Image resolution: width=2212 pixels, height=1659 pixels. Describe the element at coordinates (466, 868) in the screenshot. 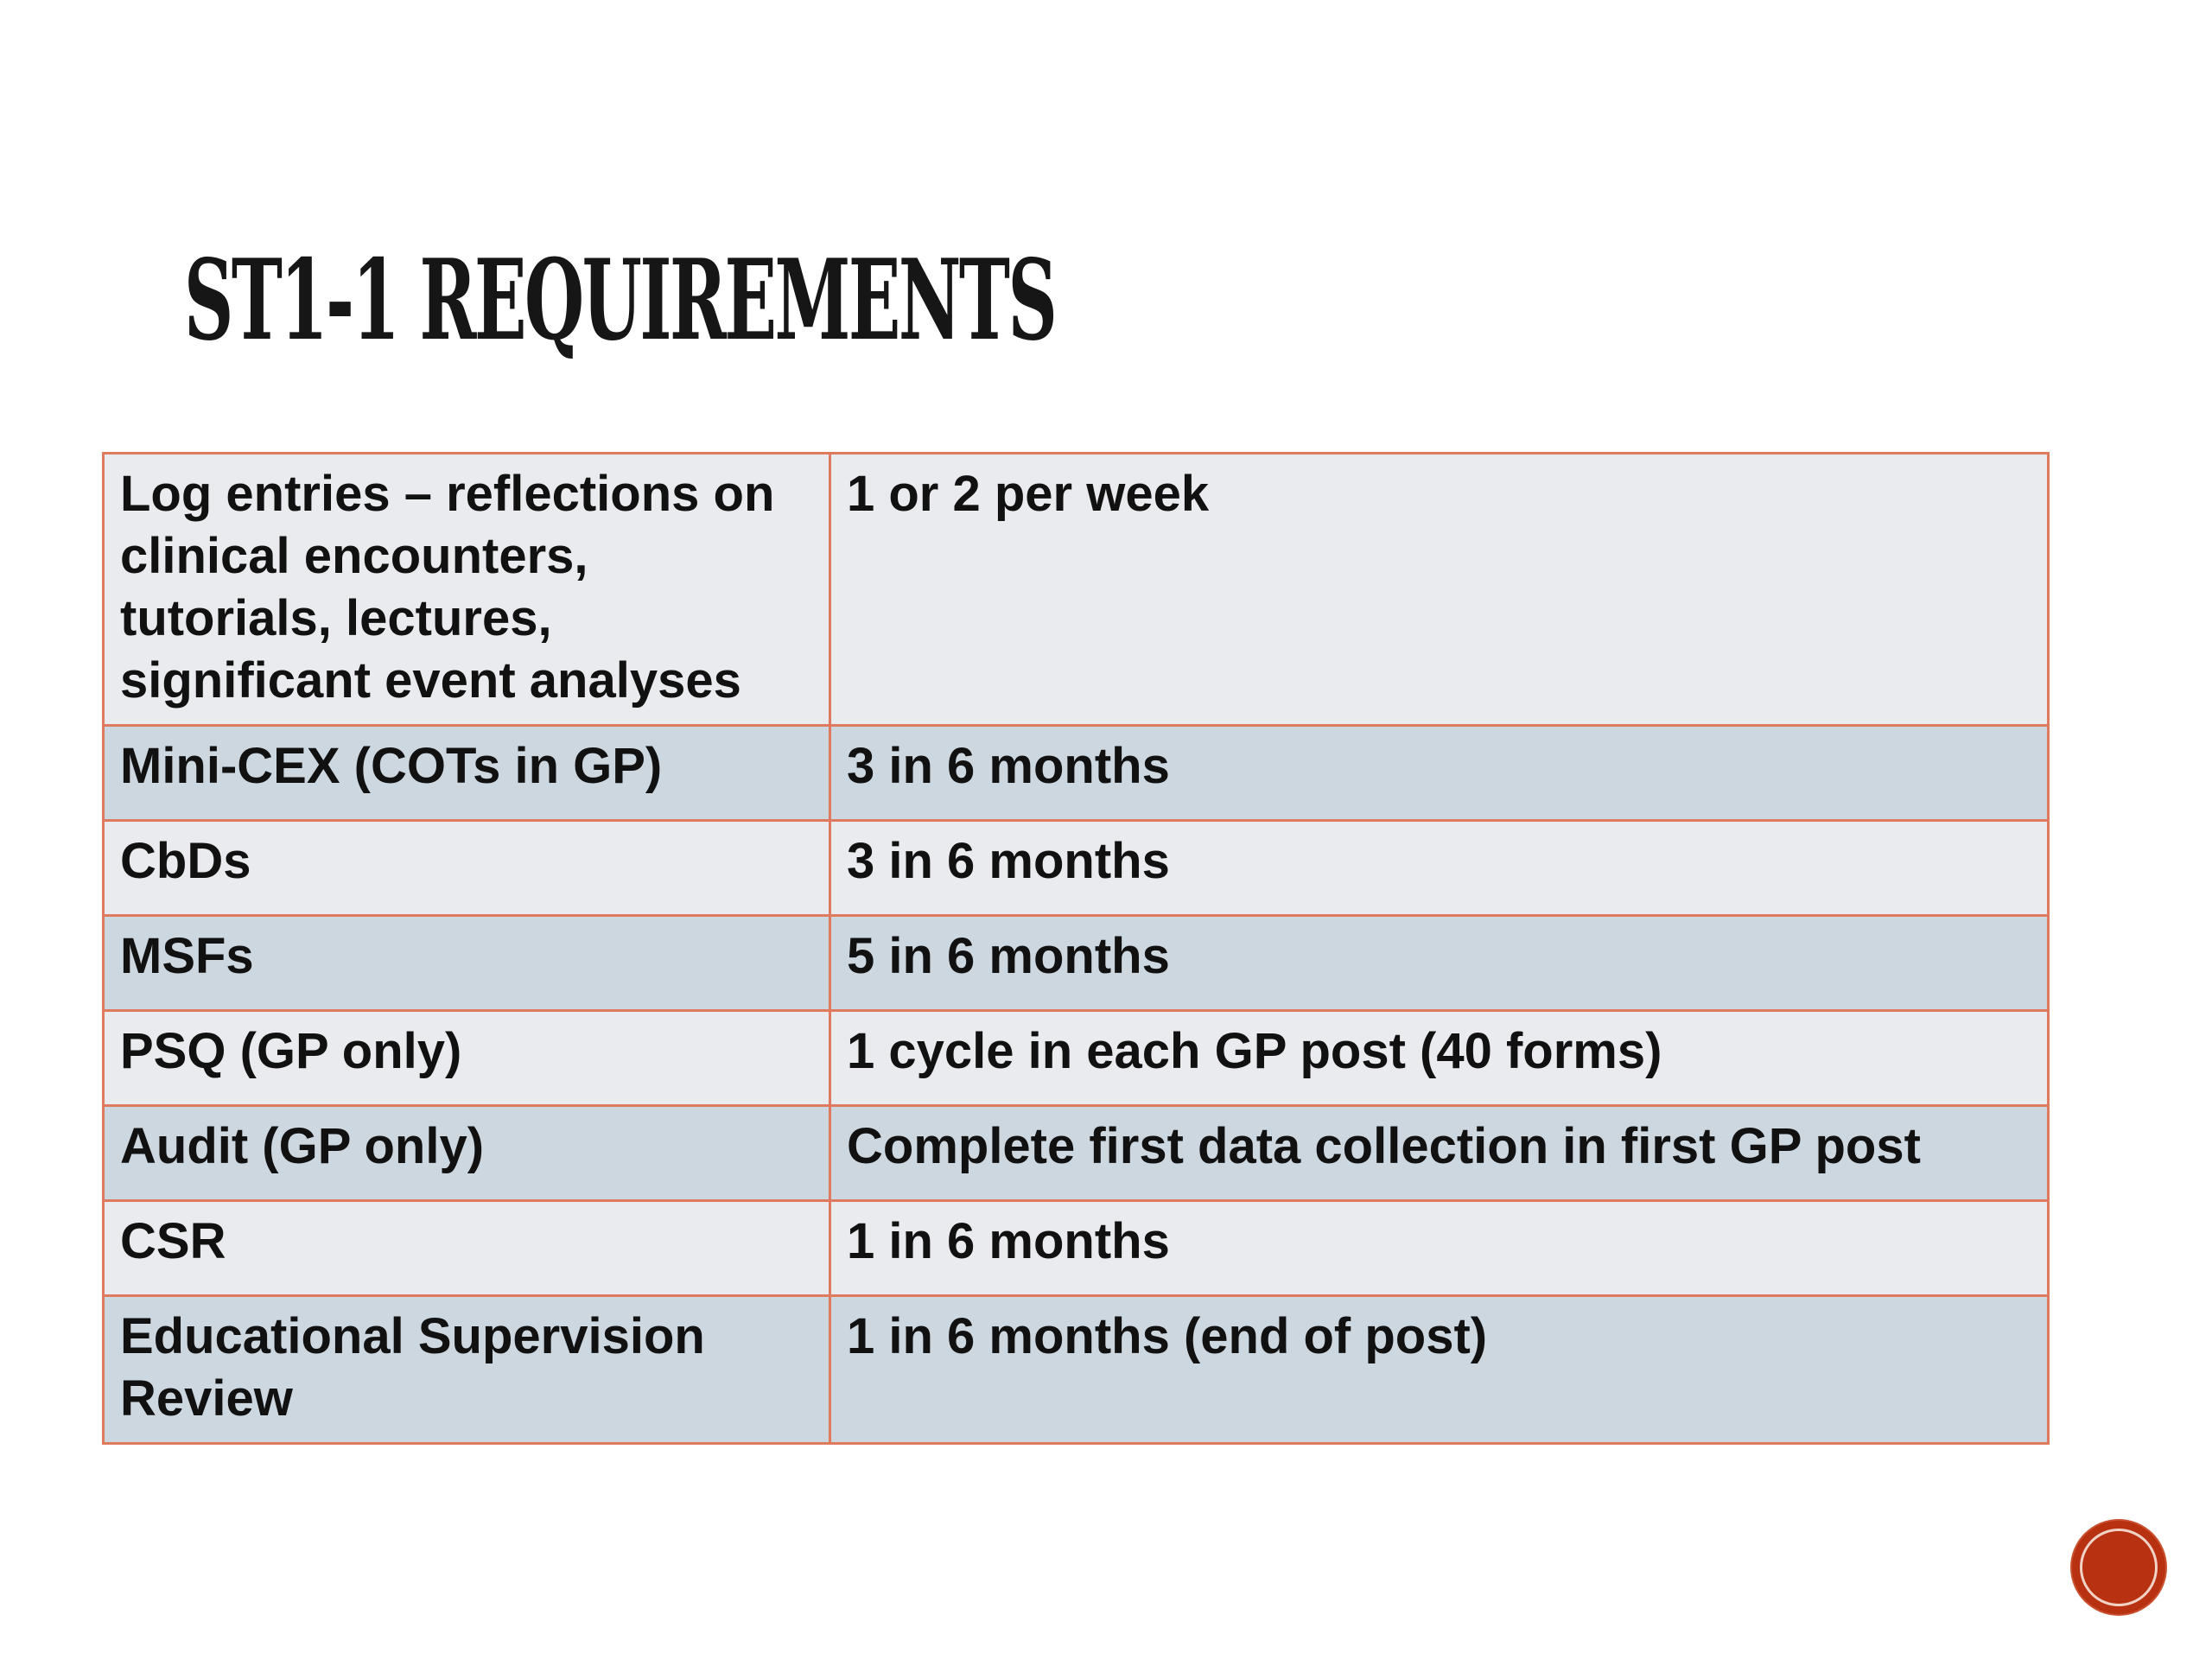

I see `item-cell: CbDs` at that location.